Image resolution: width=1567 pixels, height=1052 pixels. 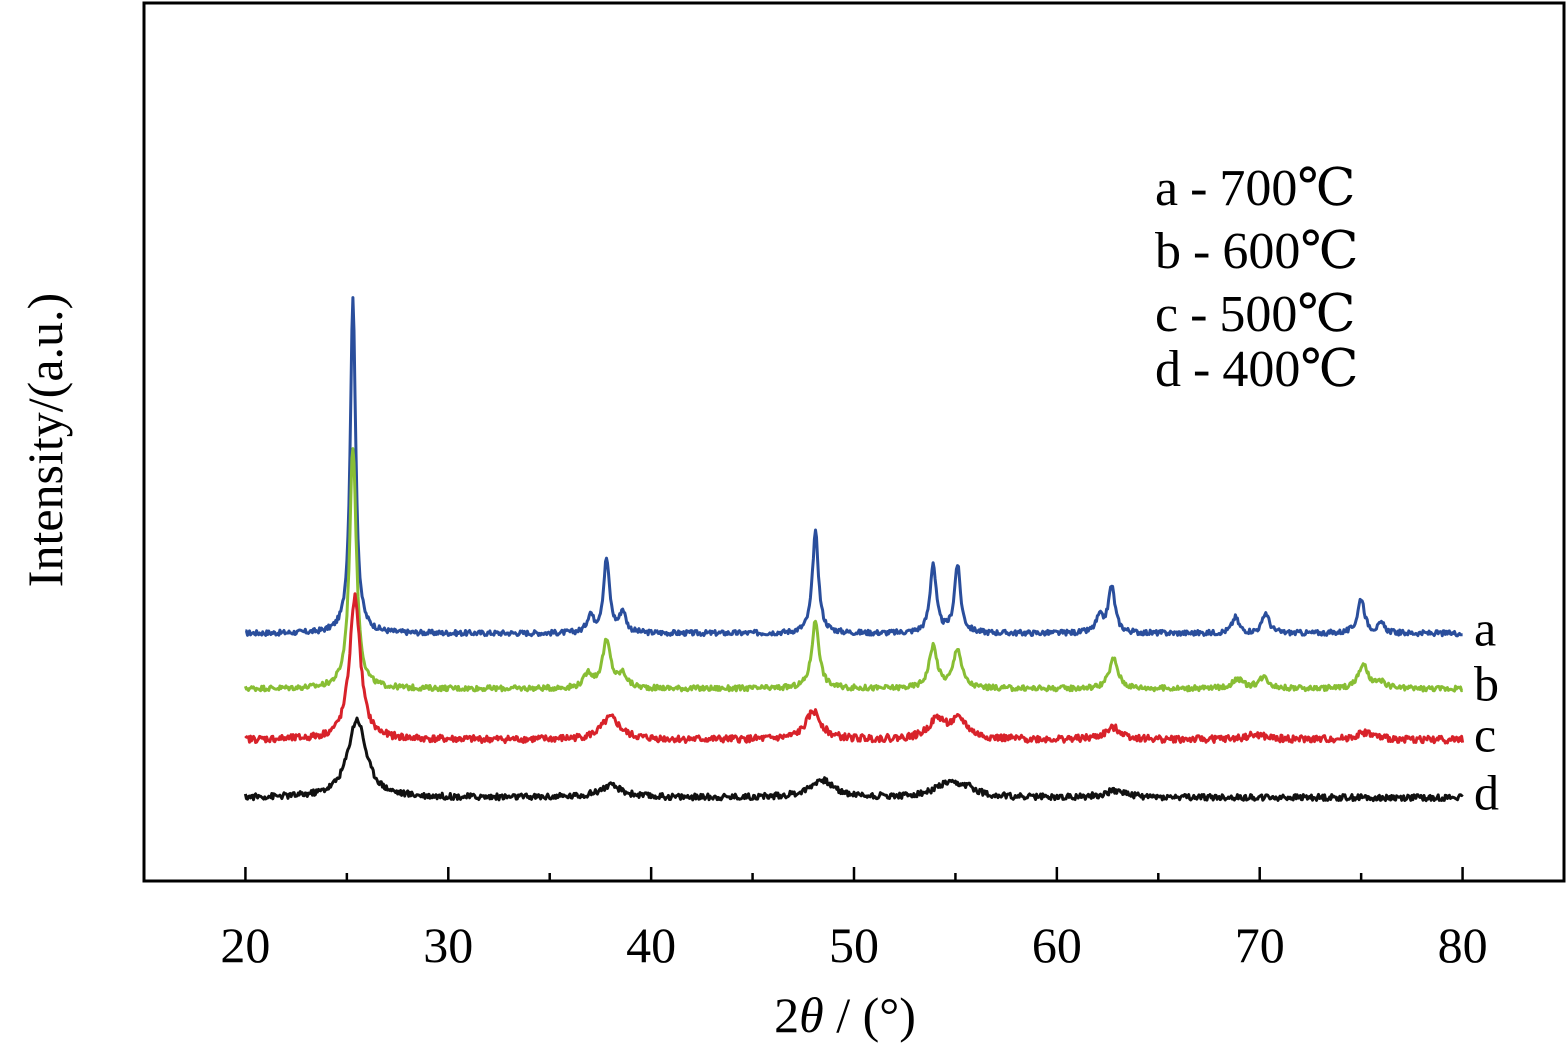 What do you see at coordinates (786, 1015) in the screenshot?
I see `x-axis-label-prefix: 2` at bounding box center [786, 1015].